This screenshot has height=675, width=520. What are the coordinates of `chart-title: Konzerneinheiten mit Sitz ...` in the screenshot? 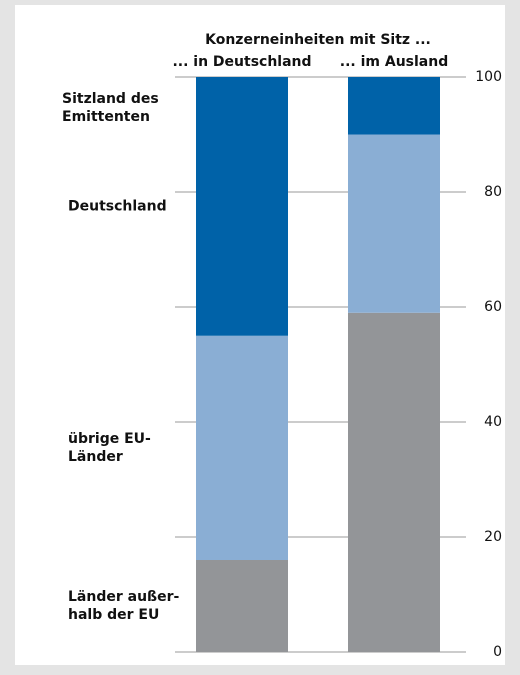 It's located at (318, 40).